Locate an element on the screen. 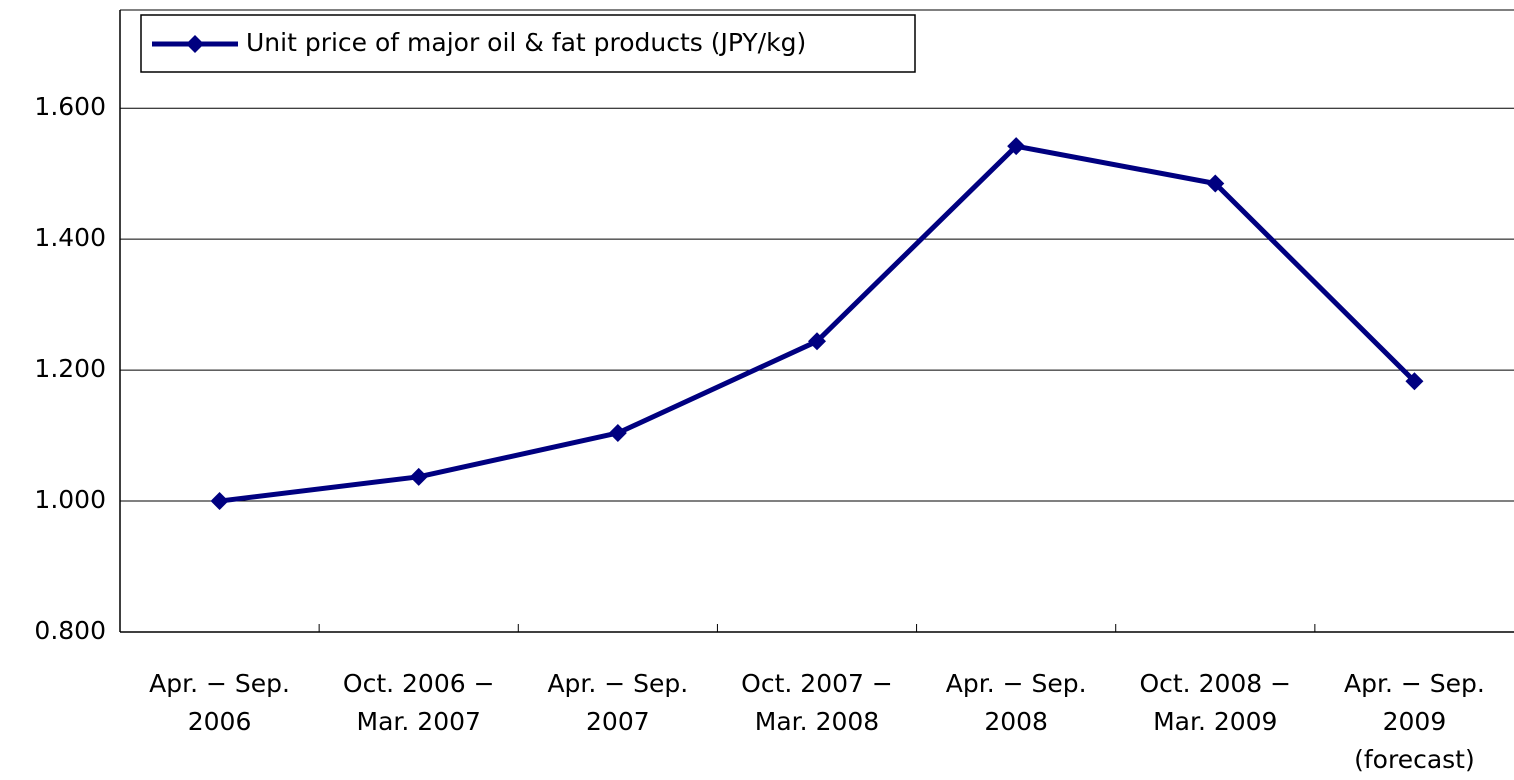 The width and height of the screenshot is (1514, 780). y-tick-label: 1.400 is located at coordinates (70, 237).